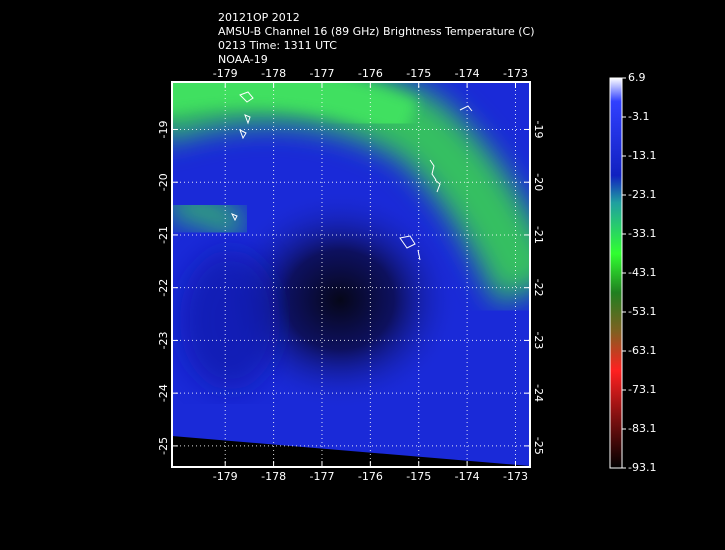  Describe the element at coordinates (642, 233) in the screenshot. I see `colorbar-label: -33.1` at that location.